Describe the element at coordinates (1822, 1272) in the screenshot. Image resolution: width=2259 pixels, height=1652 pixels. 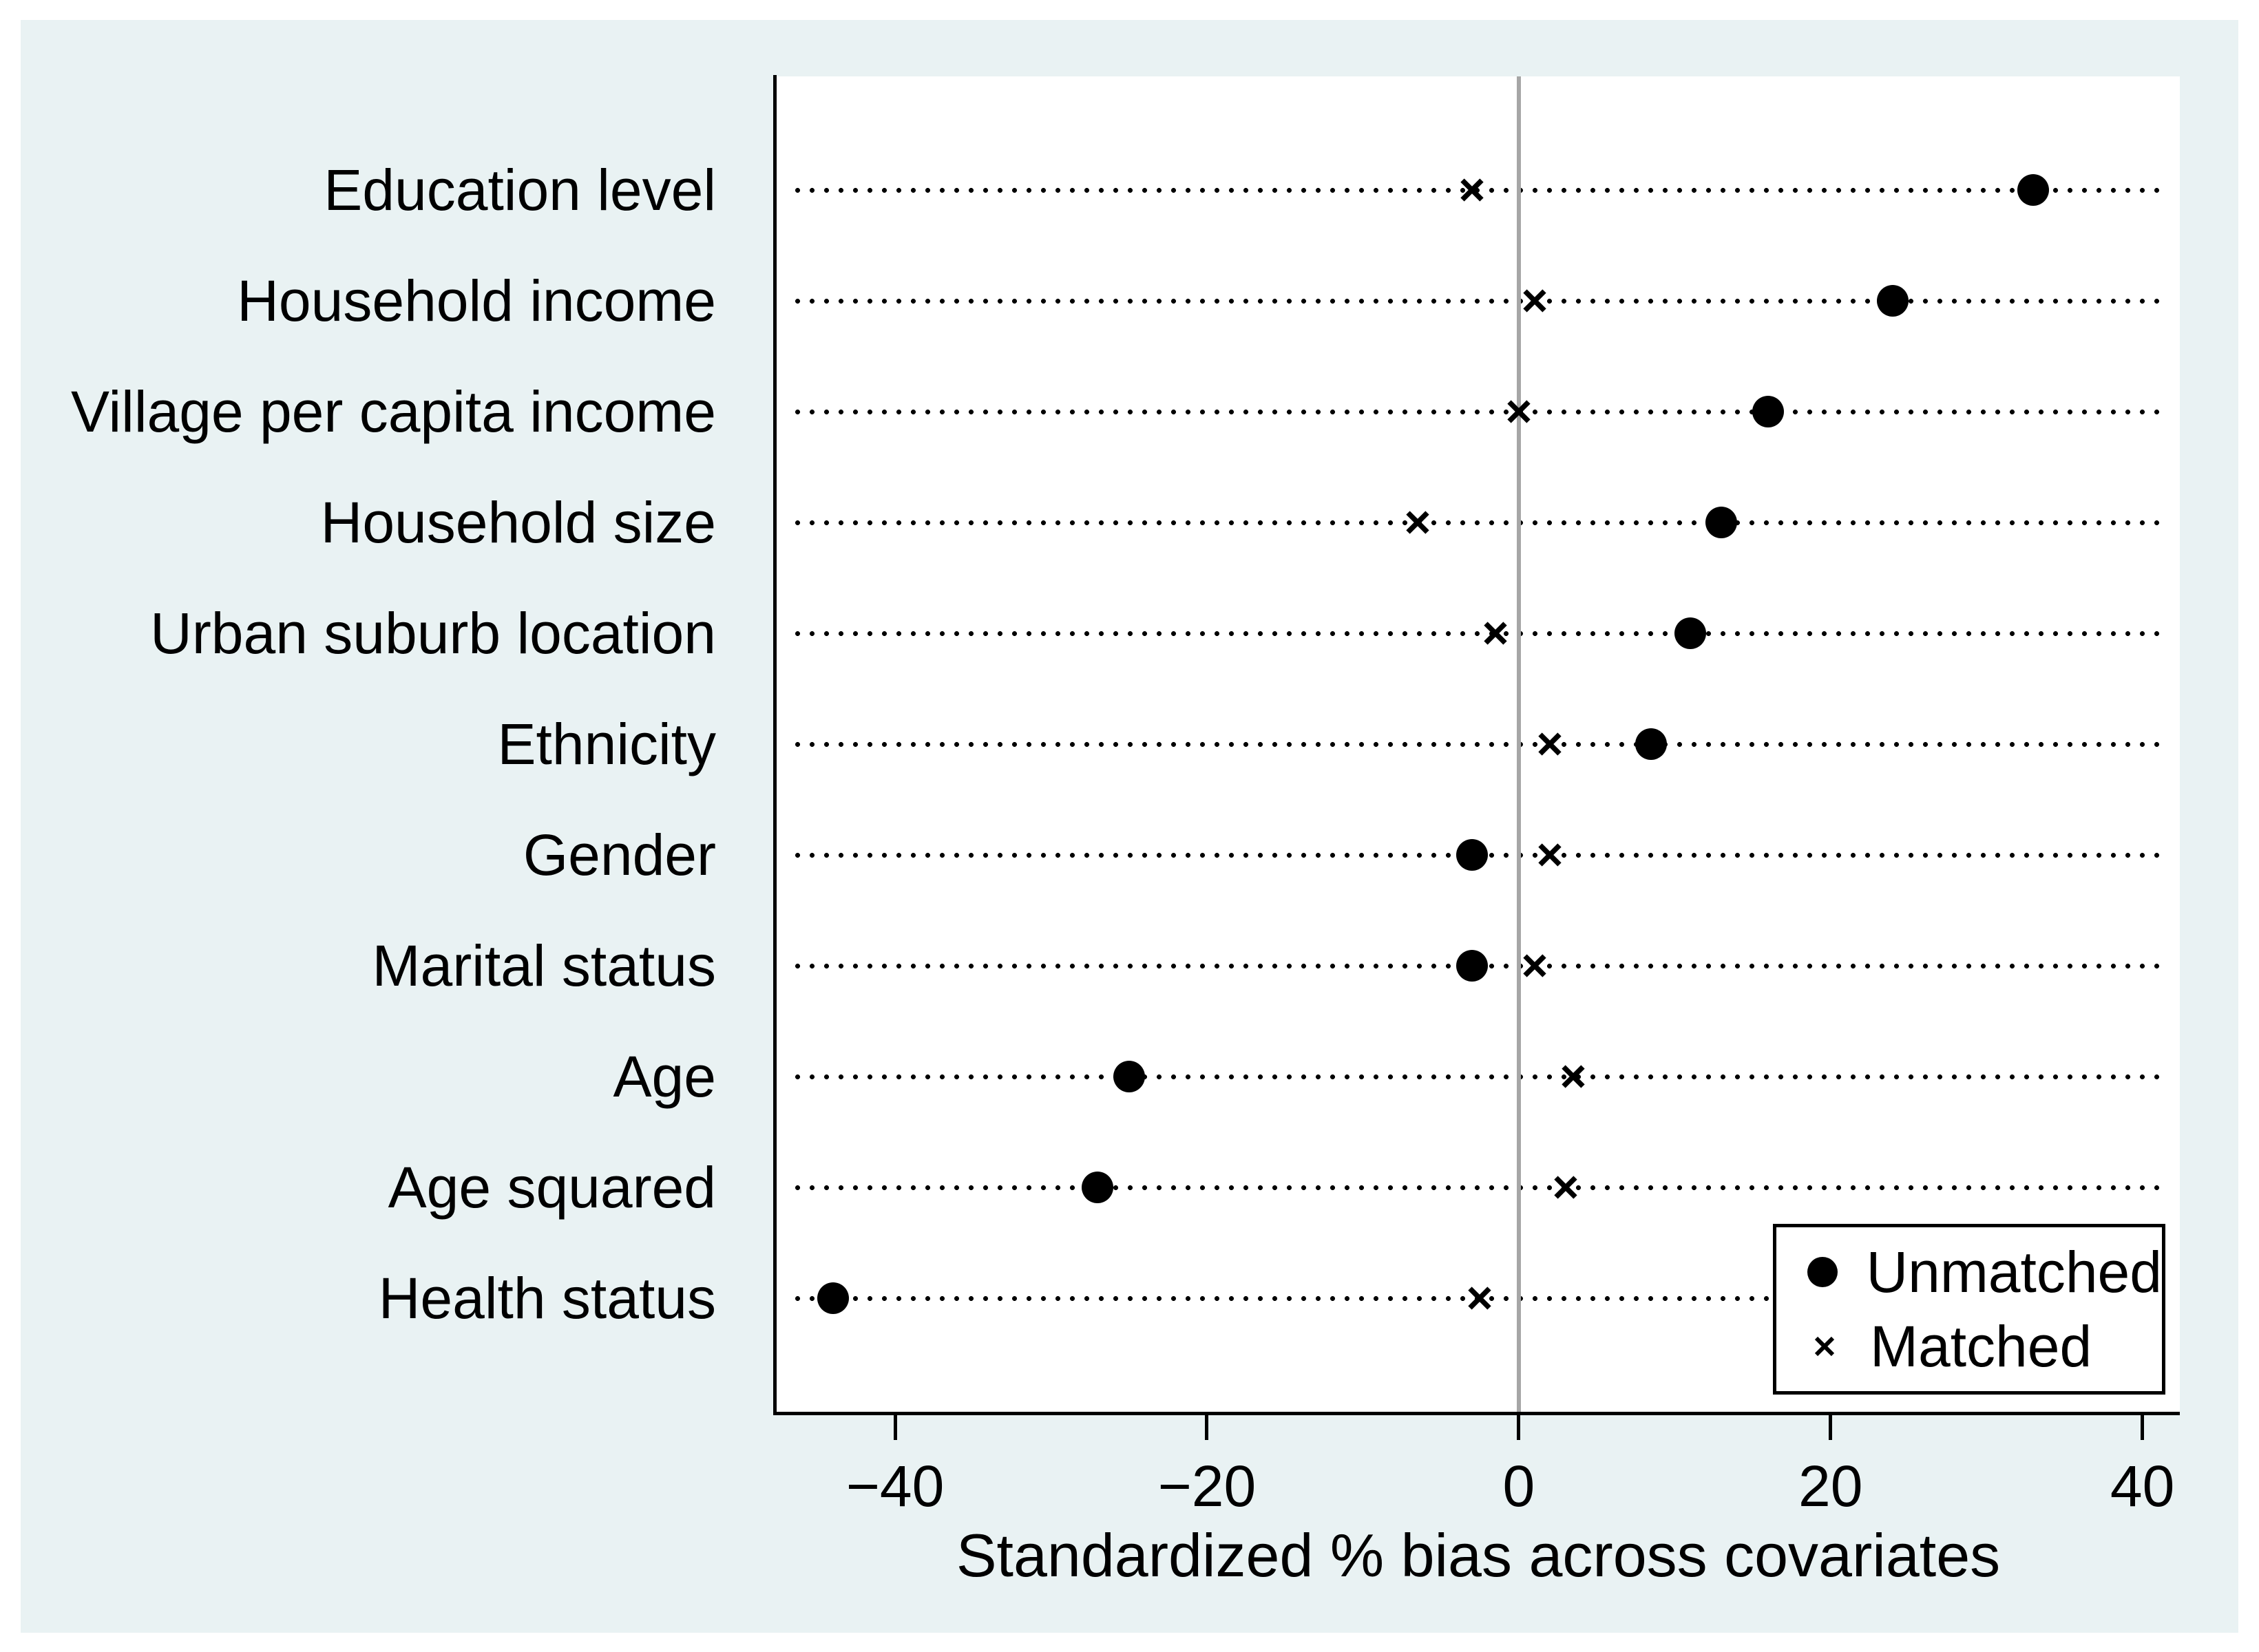
I see `unmatched-circle-icon` at that location.